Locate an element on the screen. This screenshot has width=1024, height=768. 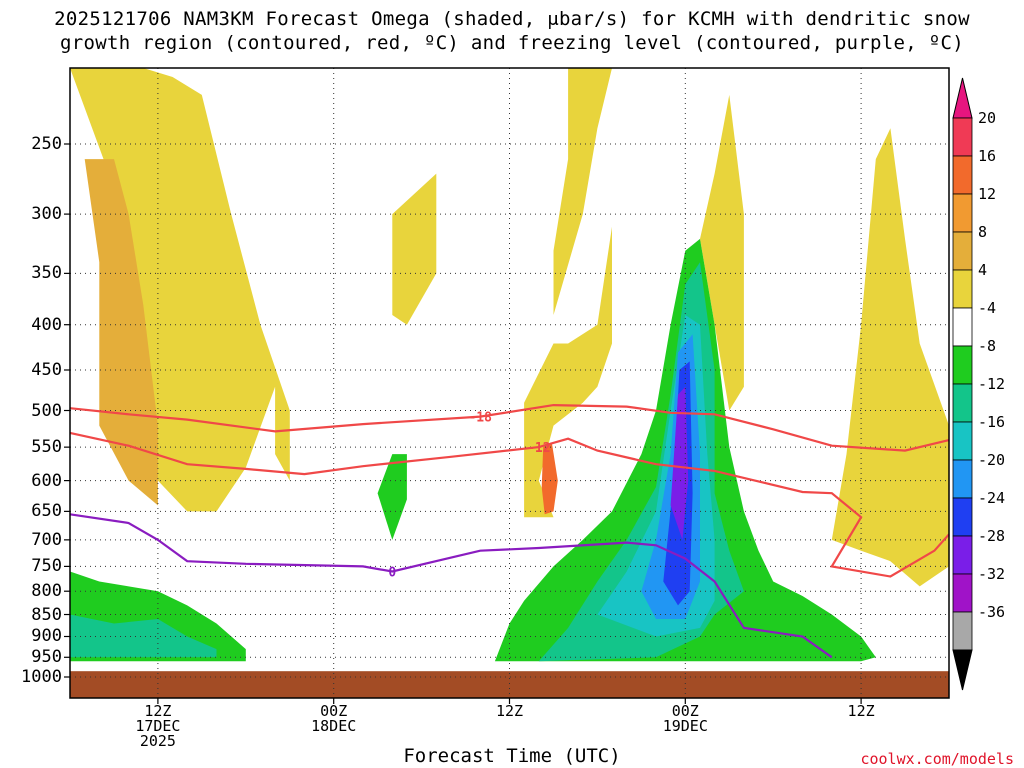
colorbar-label: 4 is located at coordinates (983, 270).